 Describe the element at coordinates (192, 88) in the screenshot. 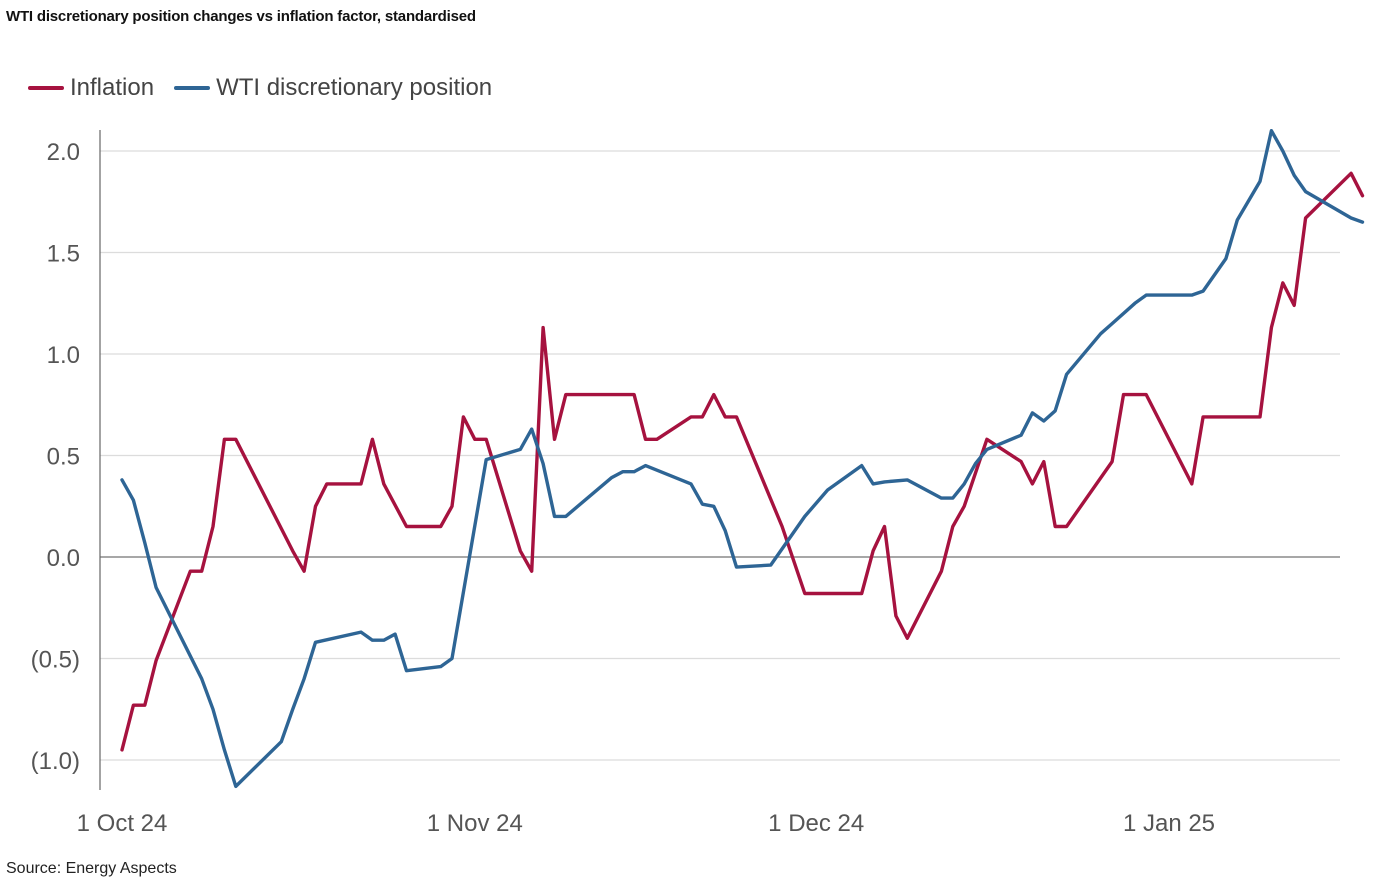

I see `legend-swatch-wti` at that location.